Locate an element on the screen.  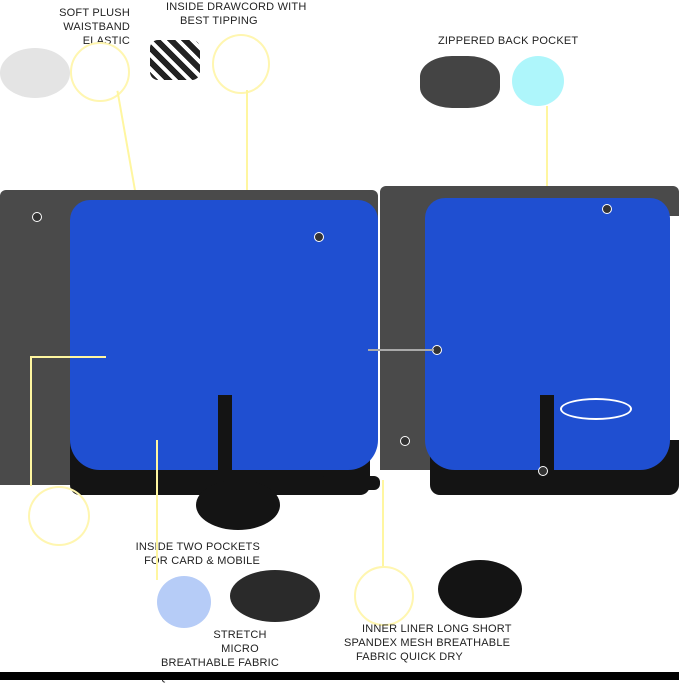
label-line: STRETCH MICRO is located at coordinates (240, 642).